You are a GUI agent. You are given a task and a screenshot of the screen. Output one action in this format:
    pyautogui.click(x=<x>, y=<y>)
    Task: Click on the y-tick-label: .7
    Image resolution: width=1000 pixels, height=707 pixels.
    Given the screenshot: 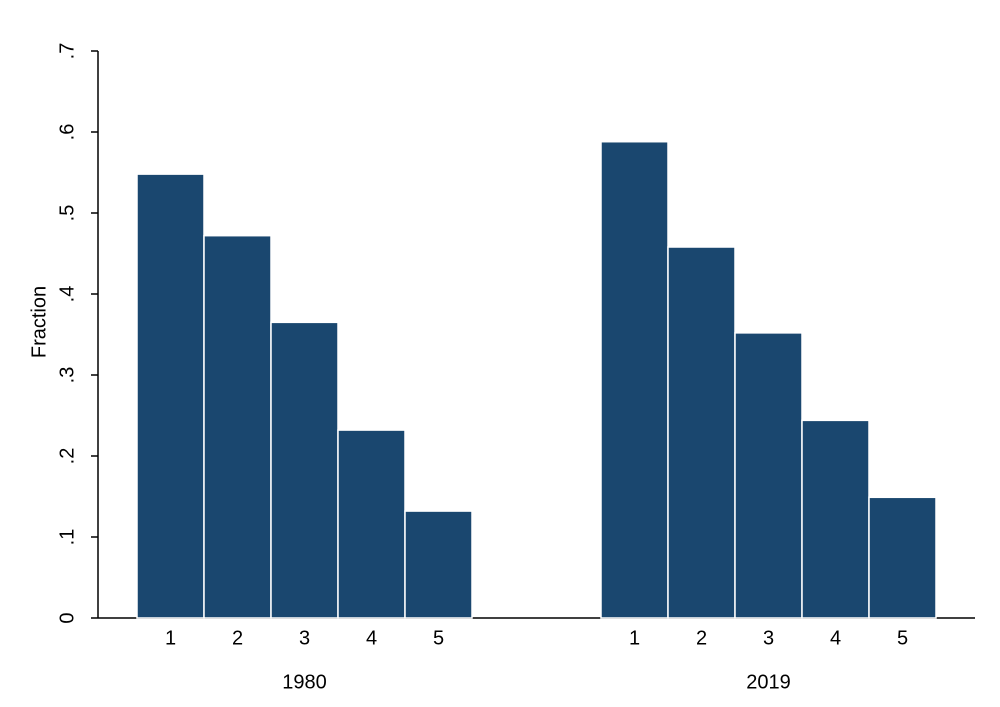 What is the action you would take?
    pyautogui.click(x=67, y=51)
    